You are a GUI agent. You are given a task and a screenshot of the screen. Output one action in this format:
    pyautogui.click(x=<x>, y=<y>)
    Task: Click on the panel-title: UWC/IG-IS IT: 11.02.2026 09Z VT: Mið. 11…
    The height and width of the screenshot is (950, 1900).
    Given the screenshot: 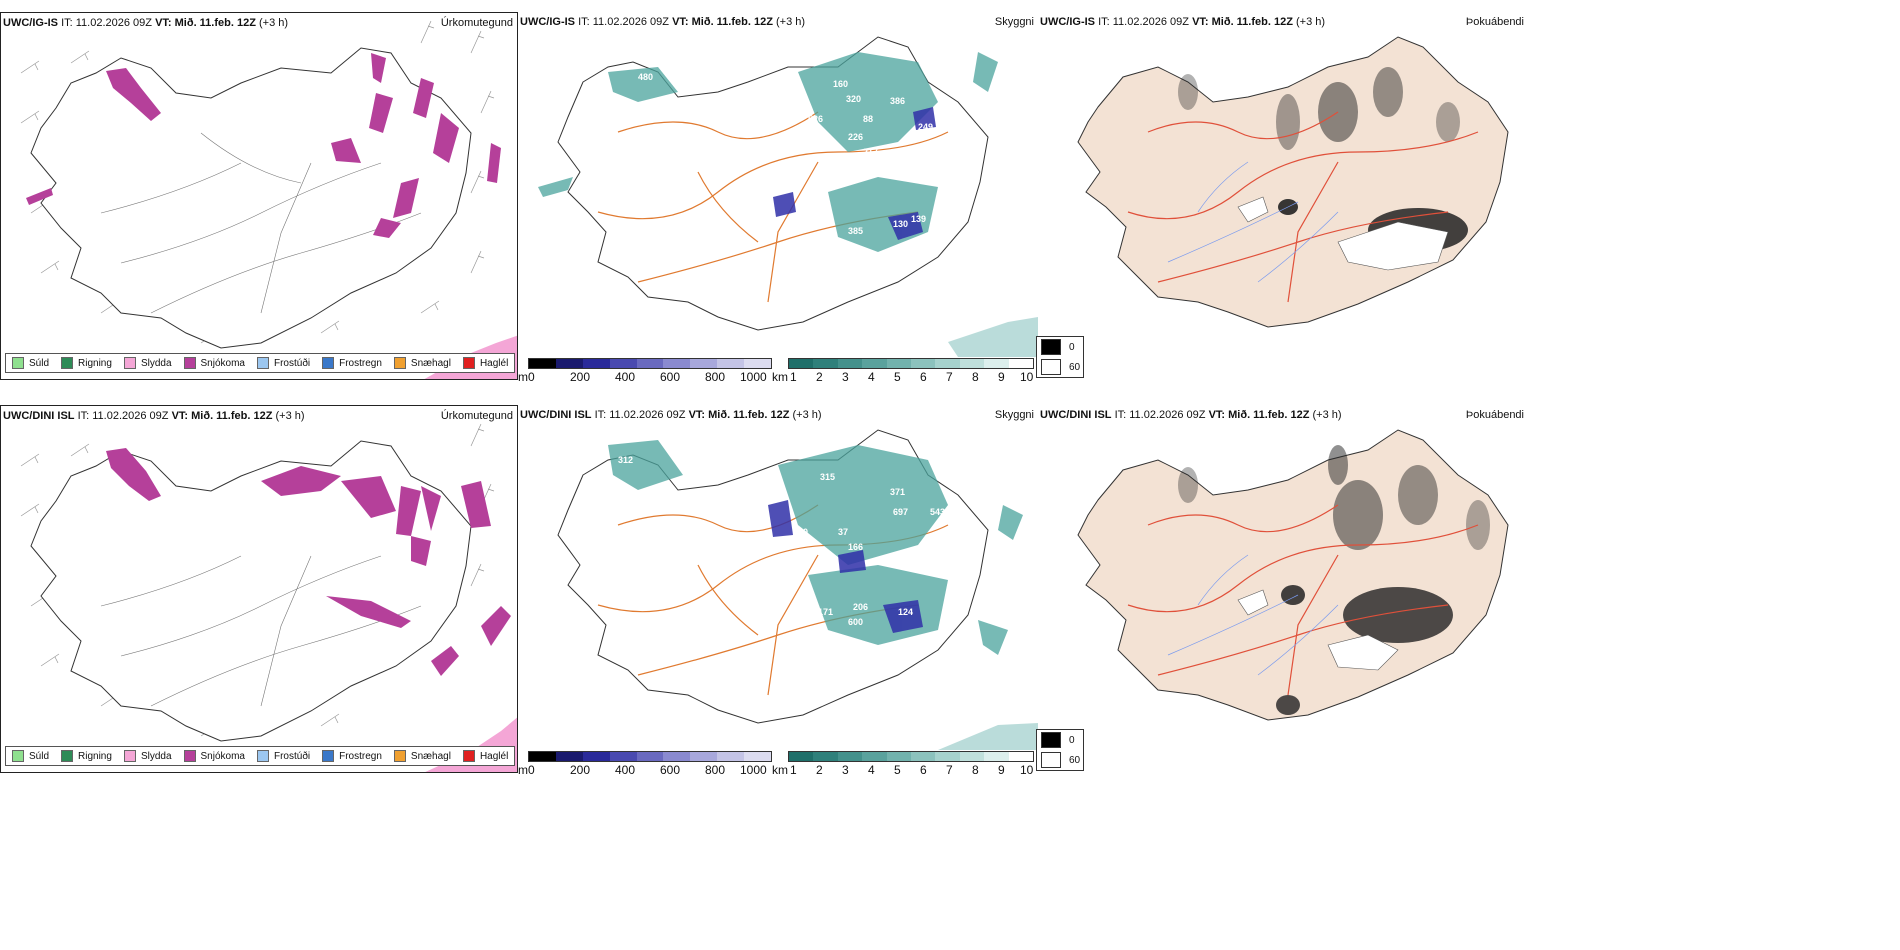 What is the action you would take?
    pyautogui.click(x=1183, y=22)
    